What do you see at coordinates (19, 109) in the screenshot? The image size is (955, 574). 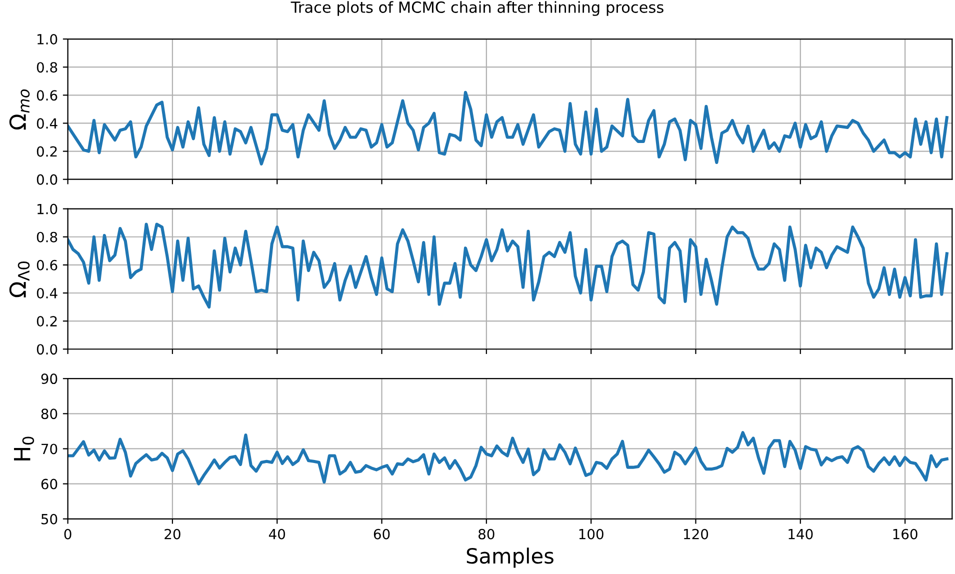 I see `y-axis-title: Ω$_{mo}$` at bounding box center [19, 109].